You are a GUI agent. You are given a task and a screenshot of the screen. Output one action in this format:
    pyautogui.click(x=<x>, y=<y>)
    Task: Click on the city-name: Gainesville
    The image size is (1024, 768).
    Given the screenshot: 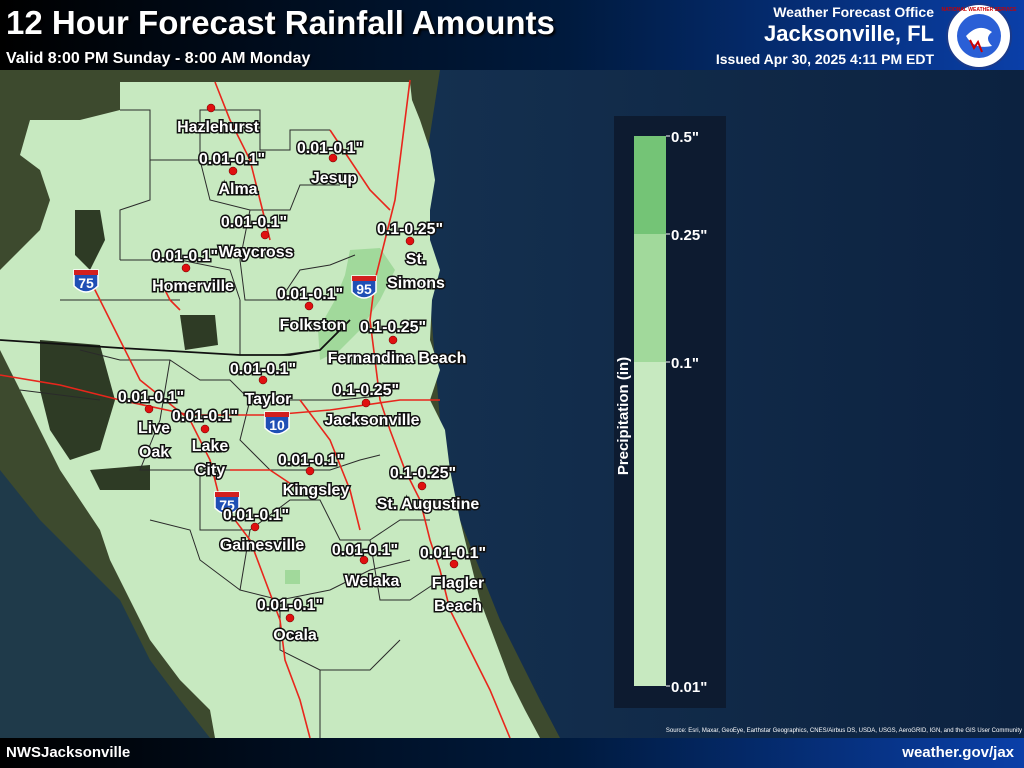 What is the action you would take?
    pyautogui.click(x=262, y=545)
    